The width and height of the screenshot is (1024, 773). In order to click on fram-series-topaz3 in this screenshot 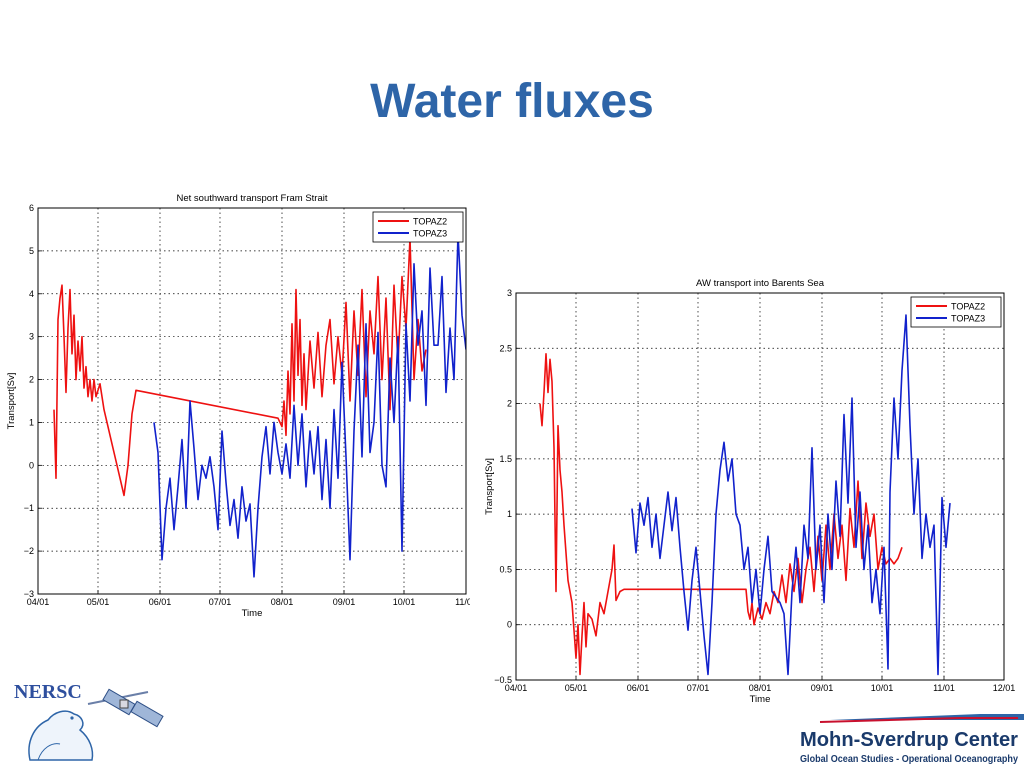, I will do `click(309, 405)`.